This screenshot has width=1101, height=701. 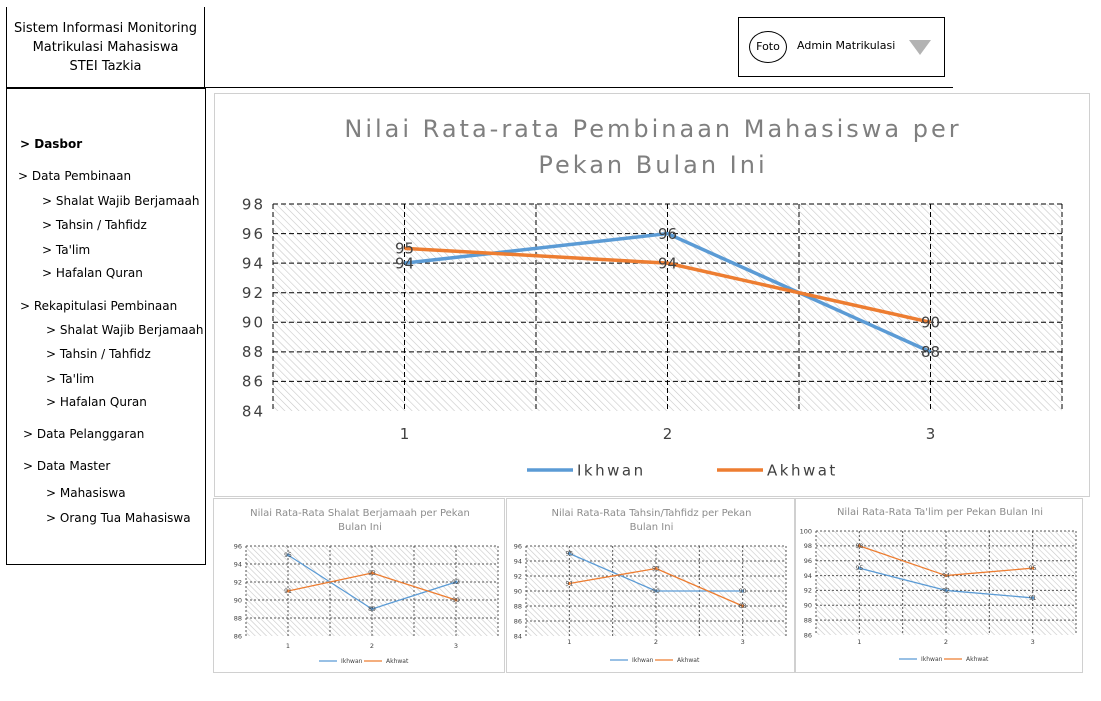 I want to click on sidebar-item-pembinaan-hafalan: > Hafalan Quran, so click(x=92, y=273).